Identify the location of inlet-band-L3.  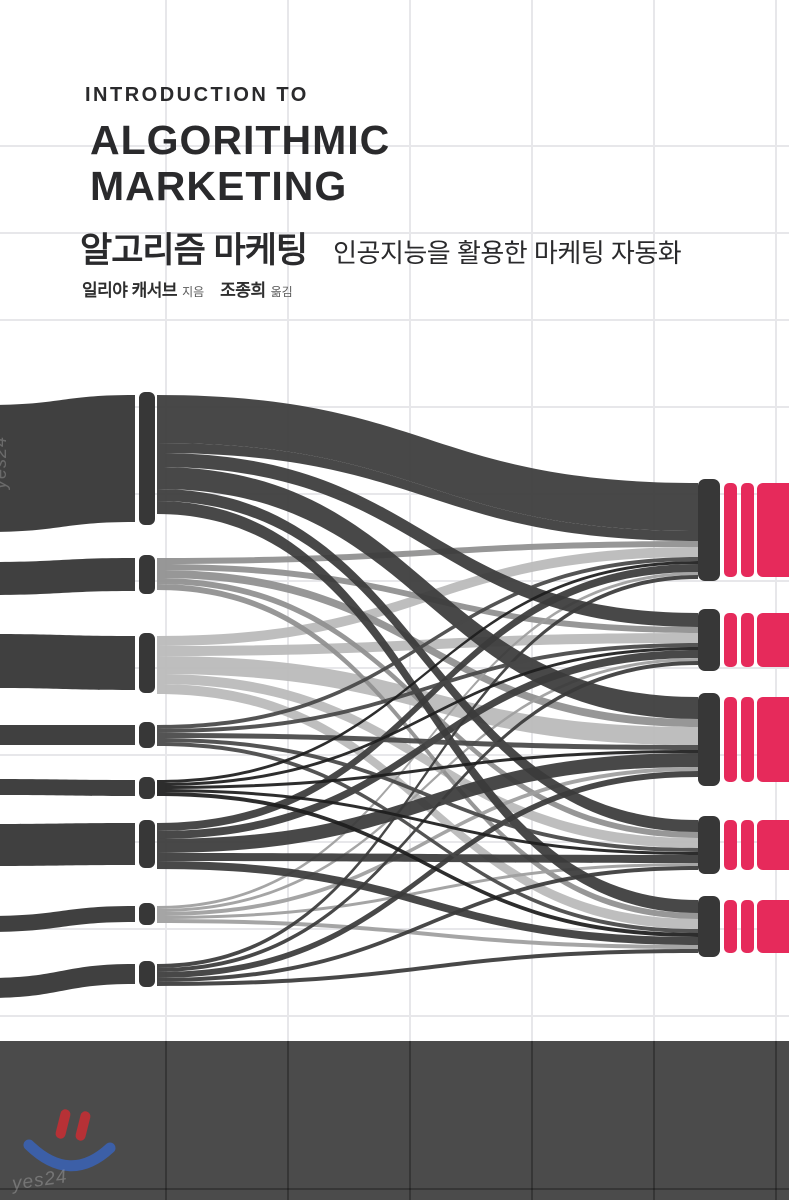
(67, 662).